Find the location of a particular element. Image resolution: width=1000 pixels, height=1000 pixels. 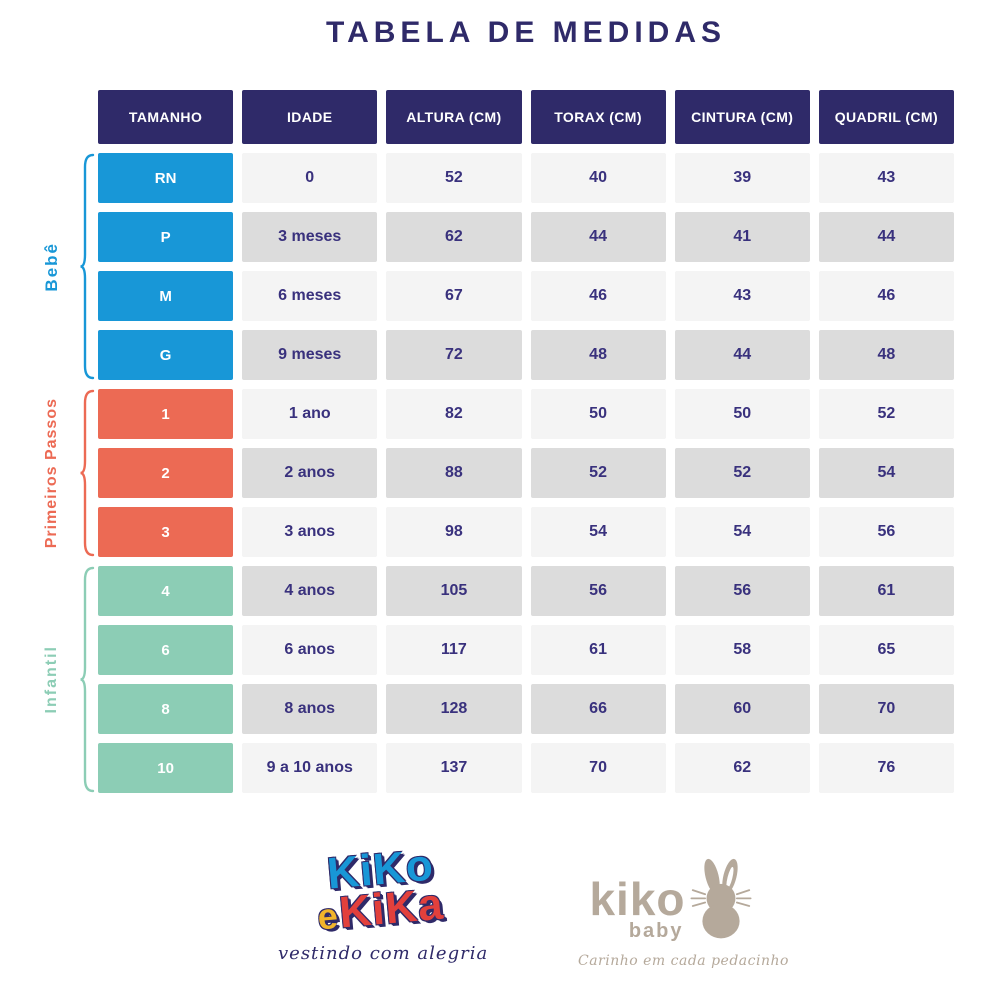

value-cell: 2 anos is located at coordinates (310, 473).